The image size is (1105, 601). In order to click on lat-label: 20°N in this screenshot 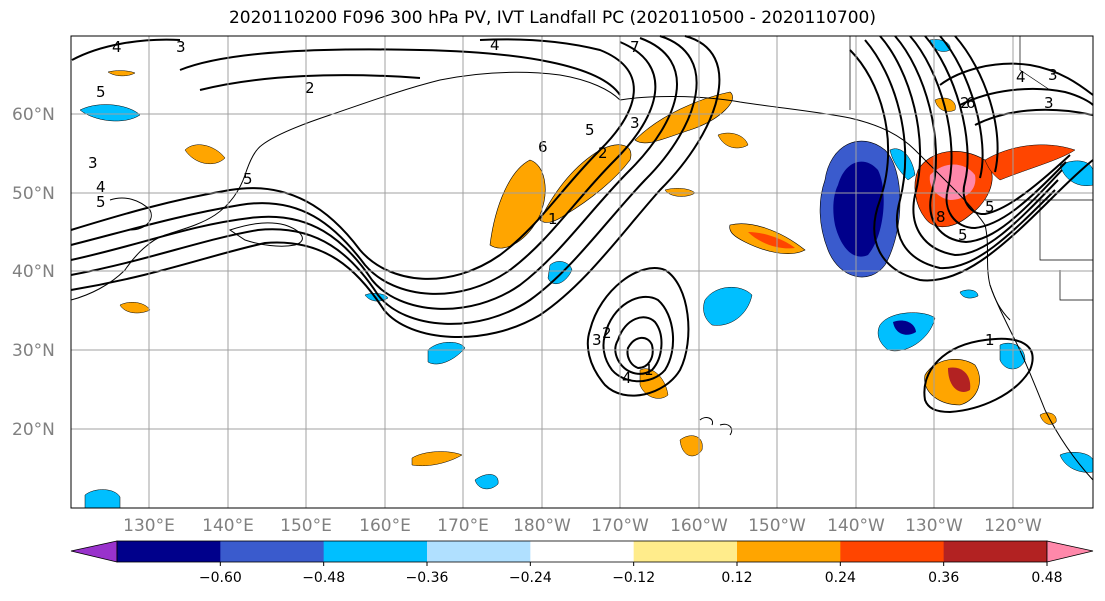, I will do `click(33, 430)`.